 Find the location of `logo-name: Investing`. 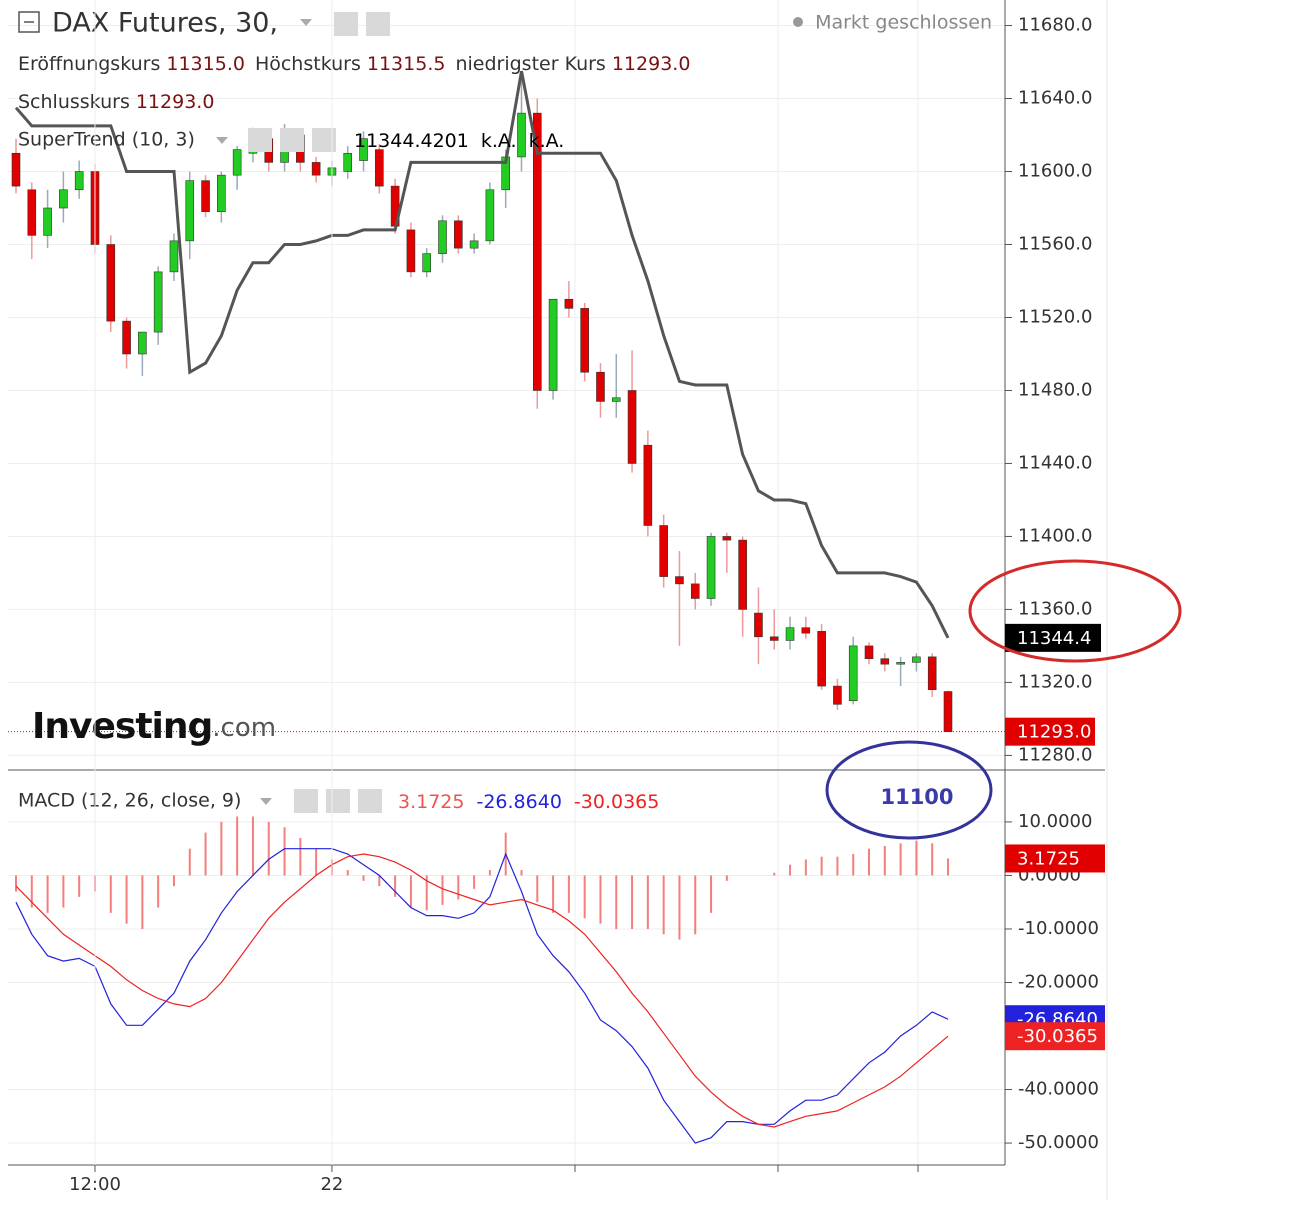

logo-name: Investing is located at coordinates (122, 726).